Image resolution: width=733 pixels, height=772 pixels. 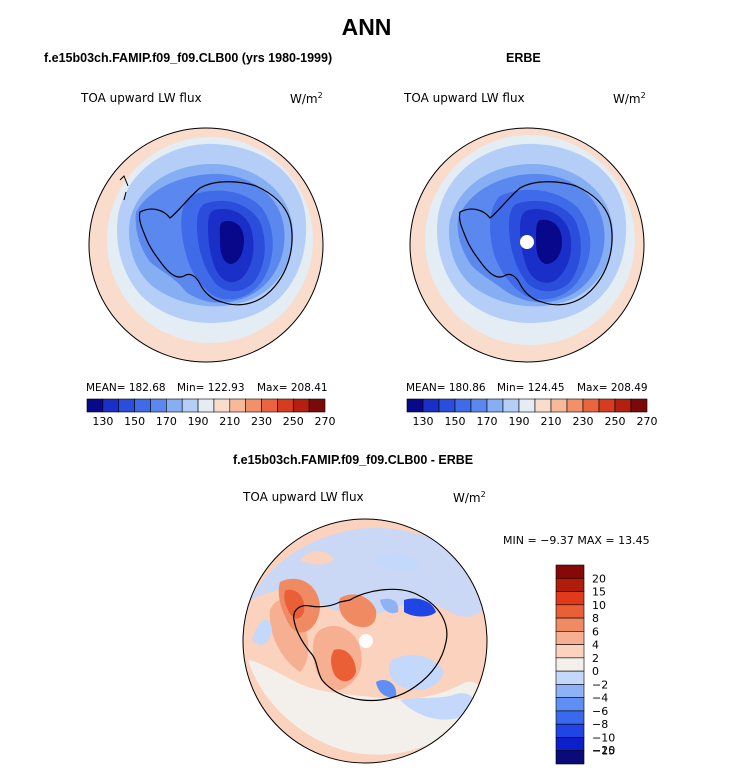 What do you see at coordinates (166, 421) in the screenshot?
I see `colorbar-model-tick-label: 170` at bounding box center [166, 421].